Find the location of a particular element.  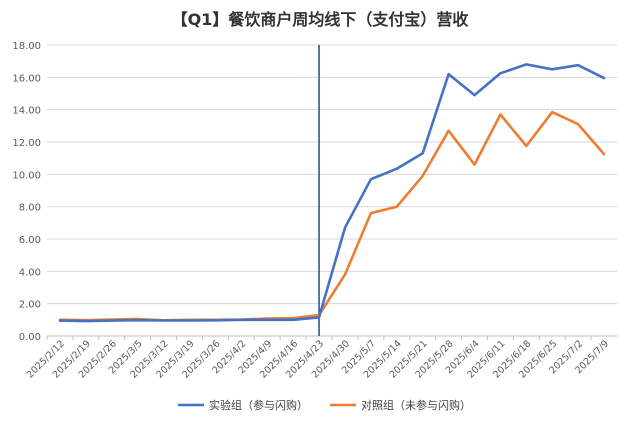

legend: 实验组（参与闪购） 对照组（未参与闪购） is located at coordinates (324, 405).